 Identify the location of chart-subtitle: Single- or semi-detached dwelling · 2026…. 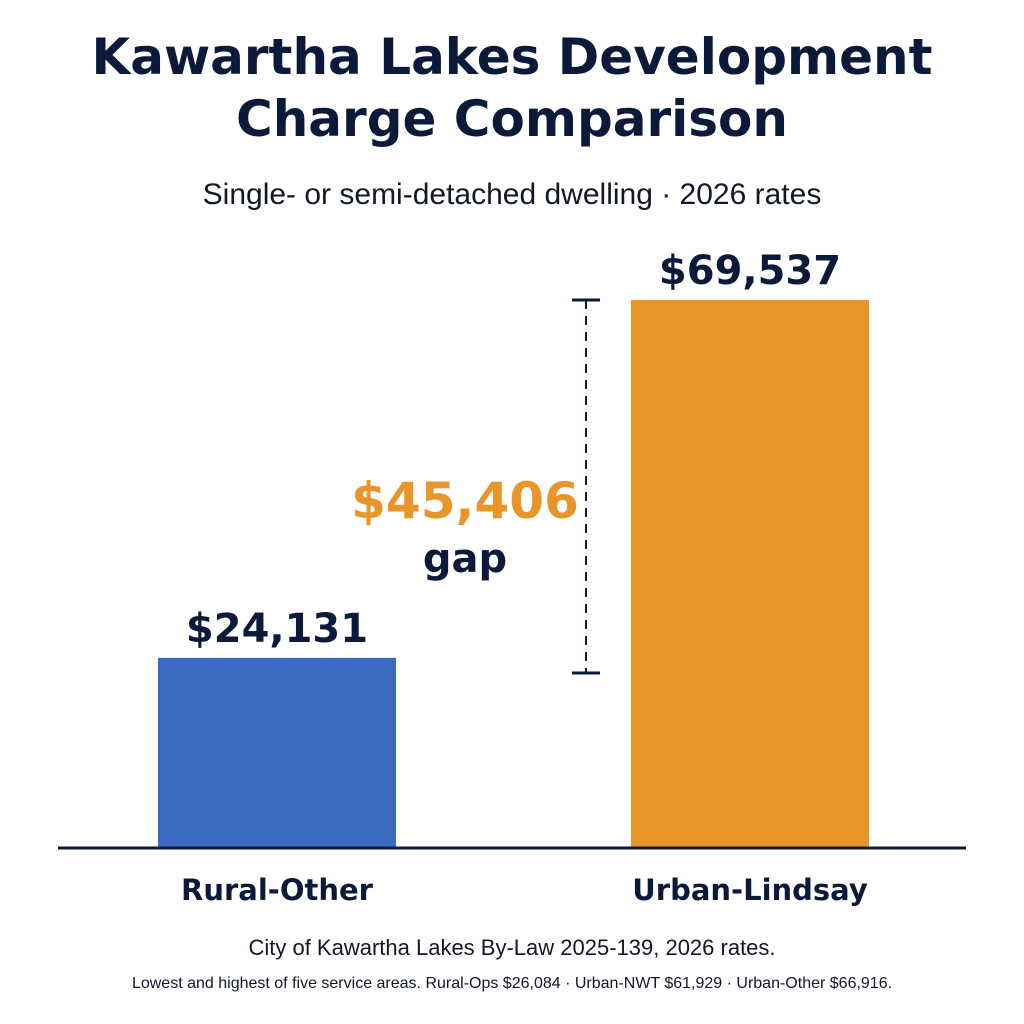
(512, 194).